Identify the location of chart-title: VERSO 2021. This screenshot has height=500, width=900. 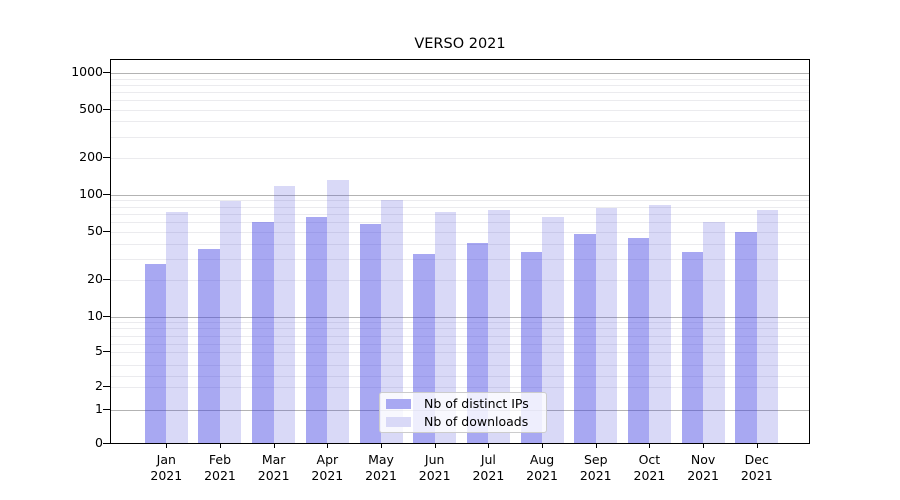
(460, 44).